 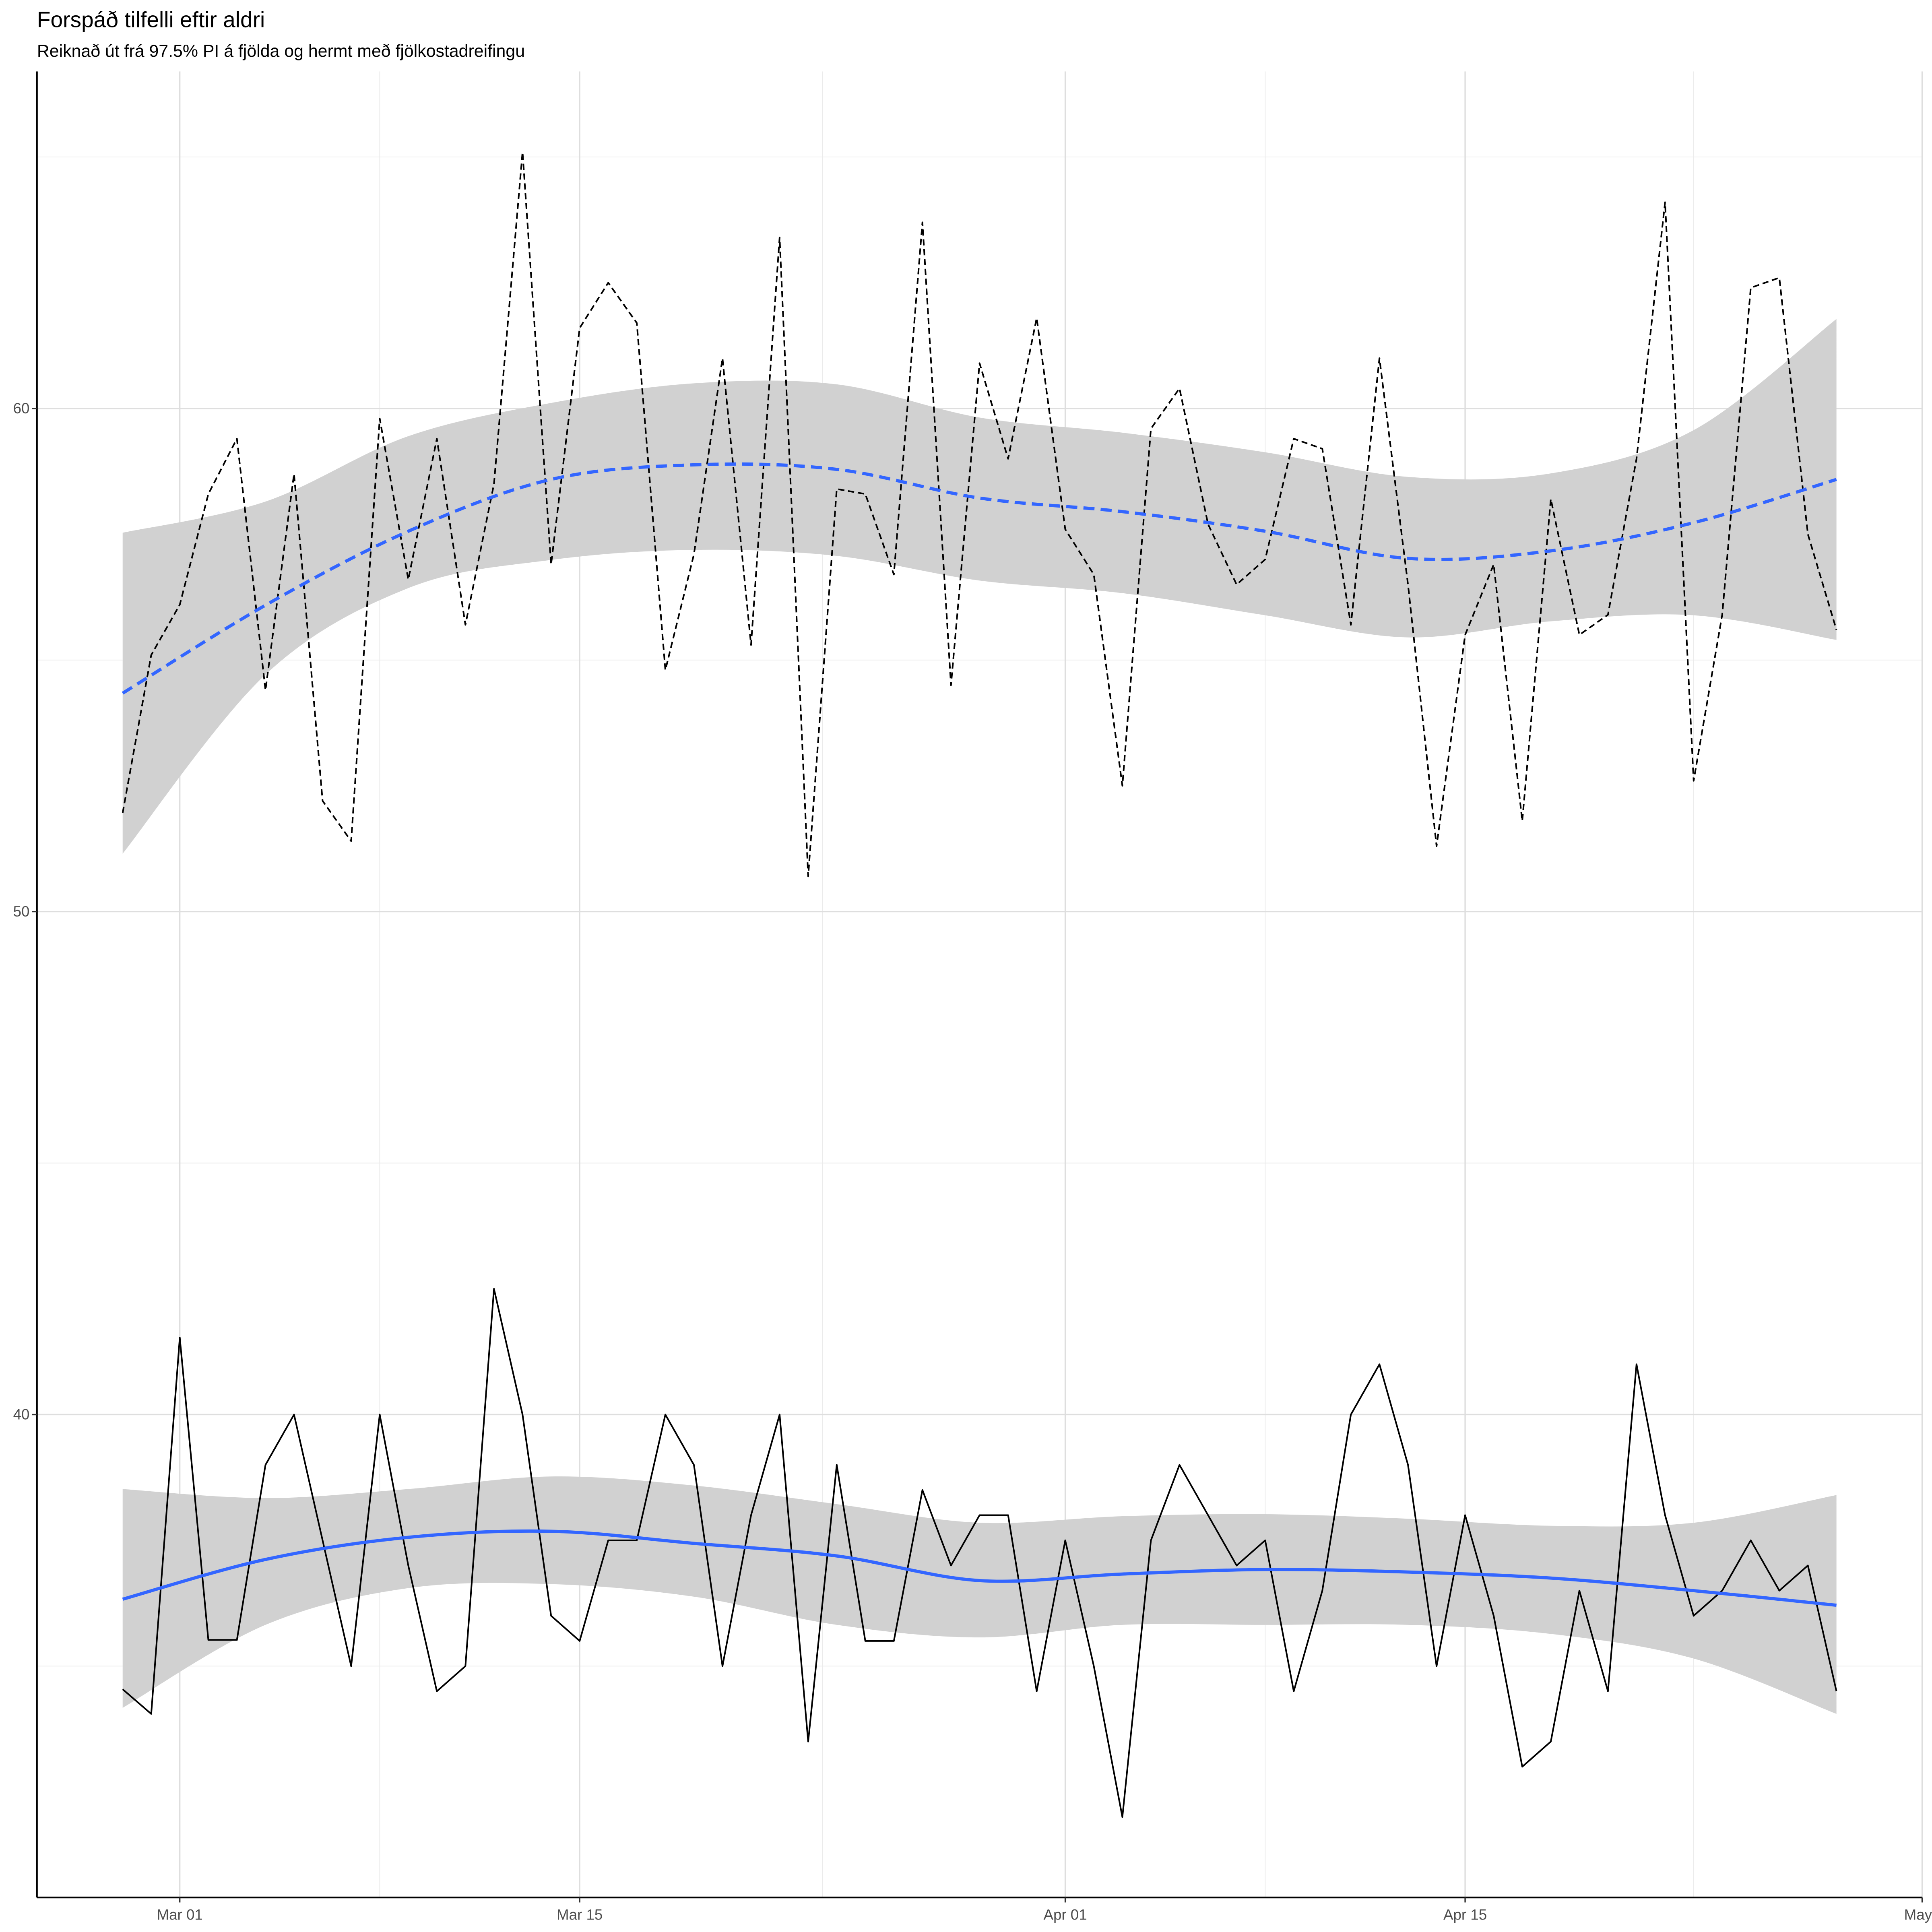 I want to click on x-tick-label: Apr 15, so click(x=1465, y=1914).